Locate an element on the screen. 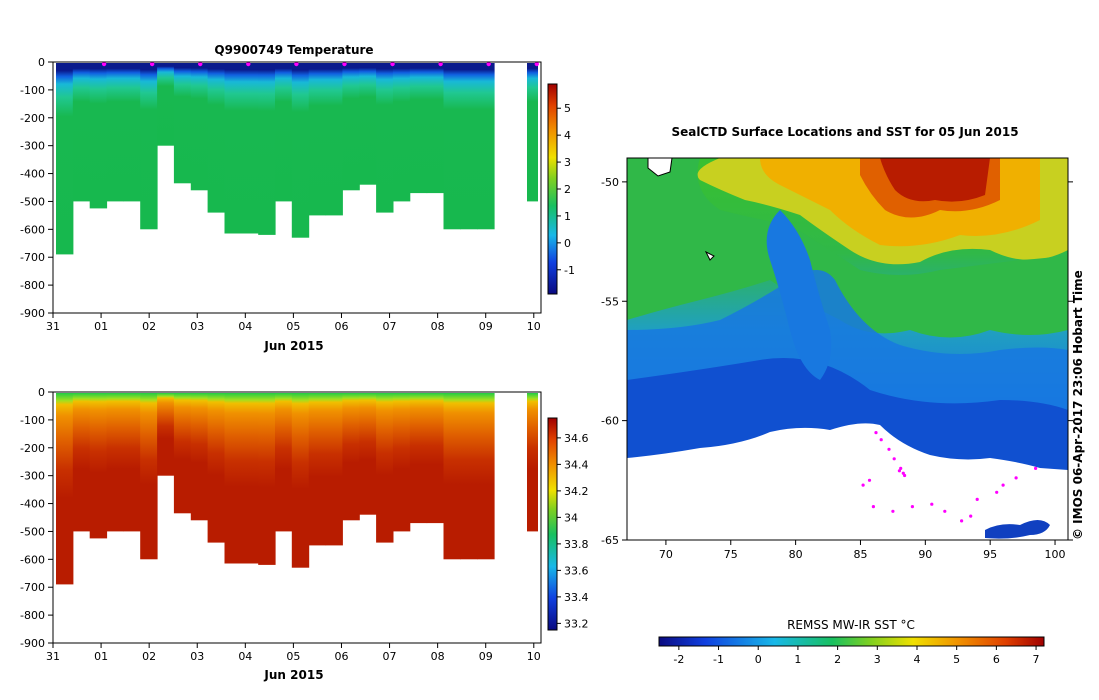 The image size is (1099, 700). sst-colorbar-ticks: -2 -1 0 1 2 3 4 5 6 7 is located at coordinates (856, 656).